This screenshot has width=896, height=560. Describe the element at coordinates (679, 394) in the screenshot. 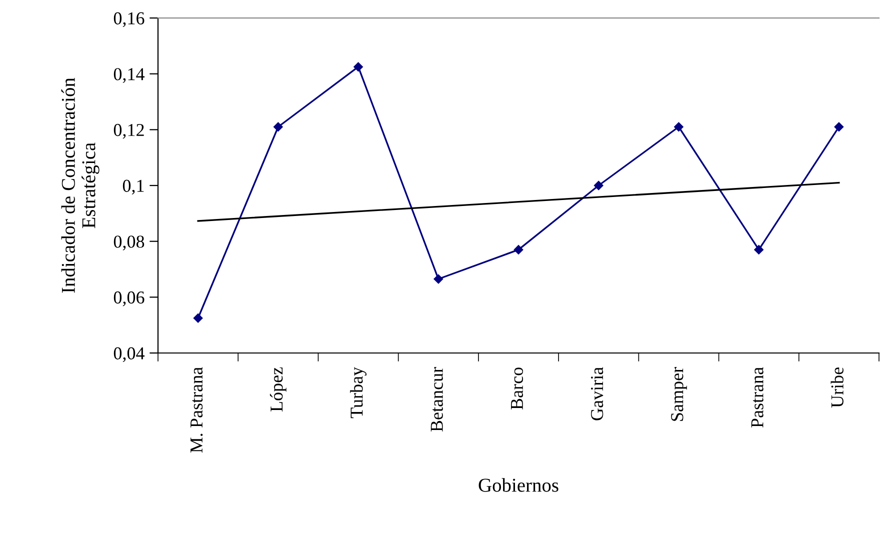

I see `x-tick-label: Samper` at that location.